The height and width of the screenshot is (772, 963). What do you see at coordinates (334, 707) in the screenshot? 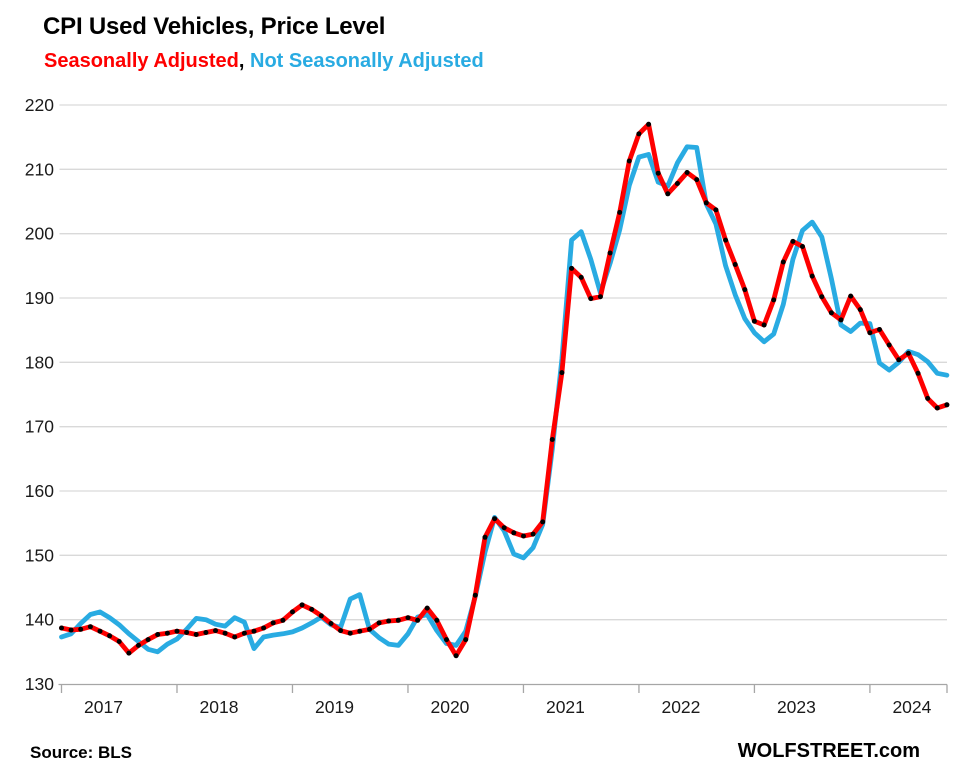
I see `x-axis-label: 2019` at bounding box center [334, 707].